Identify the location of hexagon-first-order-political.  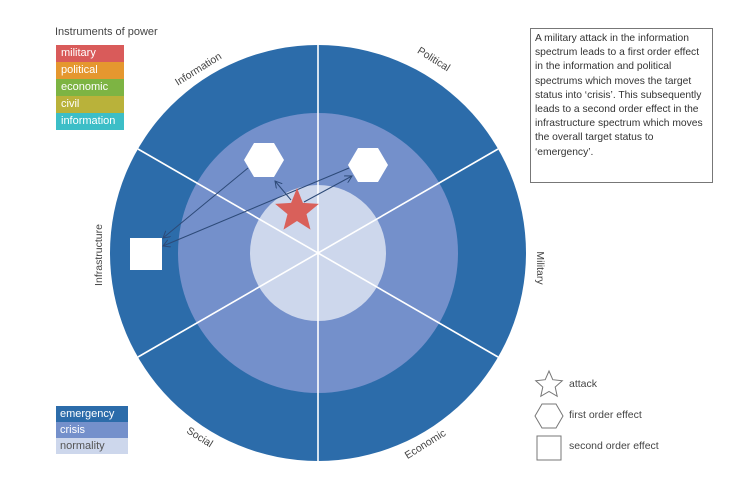
(368, 165).